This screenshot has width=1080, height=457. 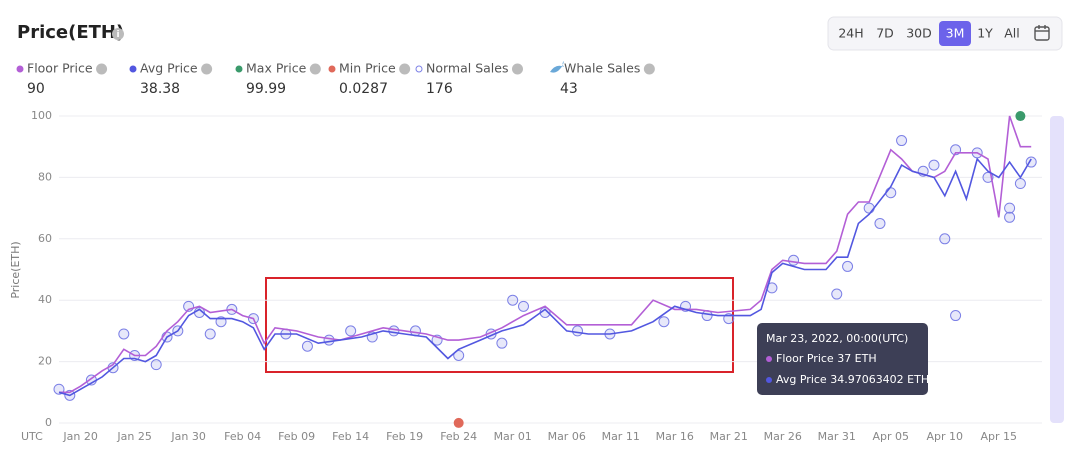 I want to click on legend-label: Avg Price, so click(x=169, y=68).